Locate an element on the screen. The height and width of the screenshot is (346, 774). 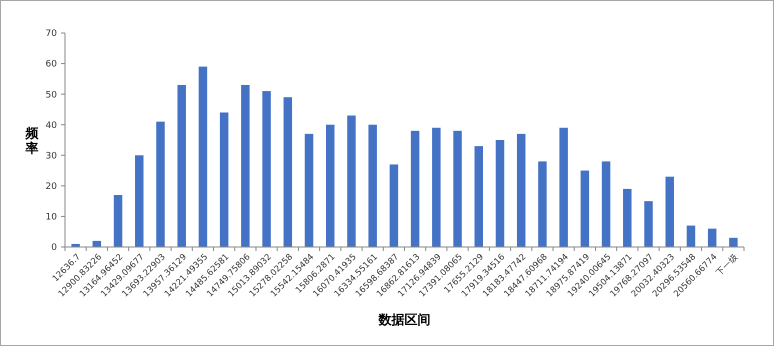
y-tick-label: 0 is located at coordinates (54, 248).